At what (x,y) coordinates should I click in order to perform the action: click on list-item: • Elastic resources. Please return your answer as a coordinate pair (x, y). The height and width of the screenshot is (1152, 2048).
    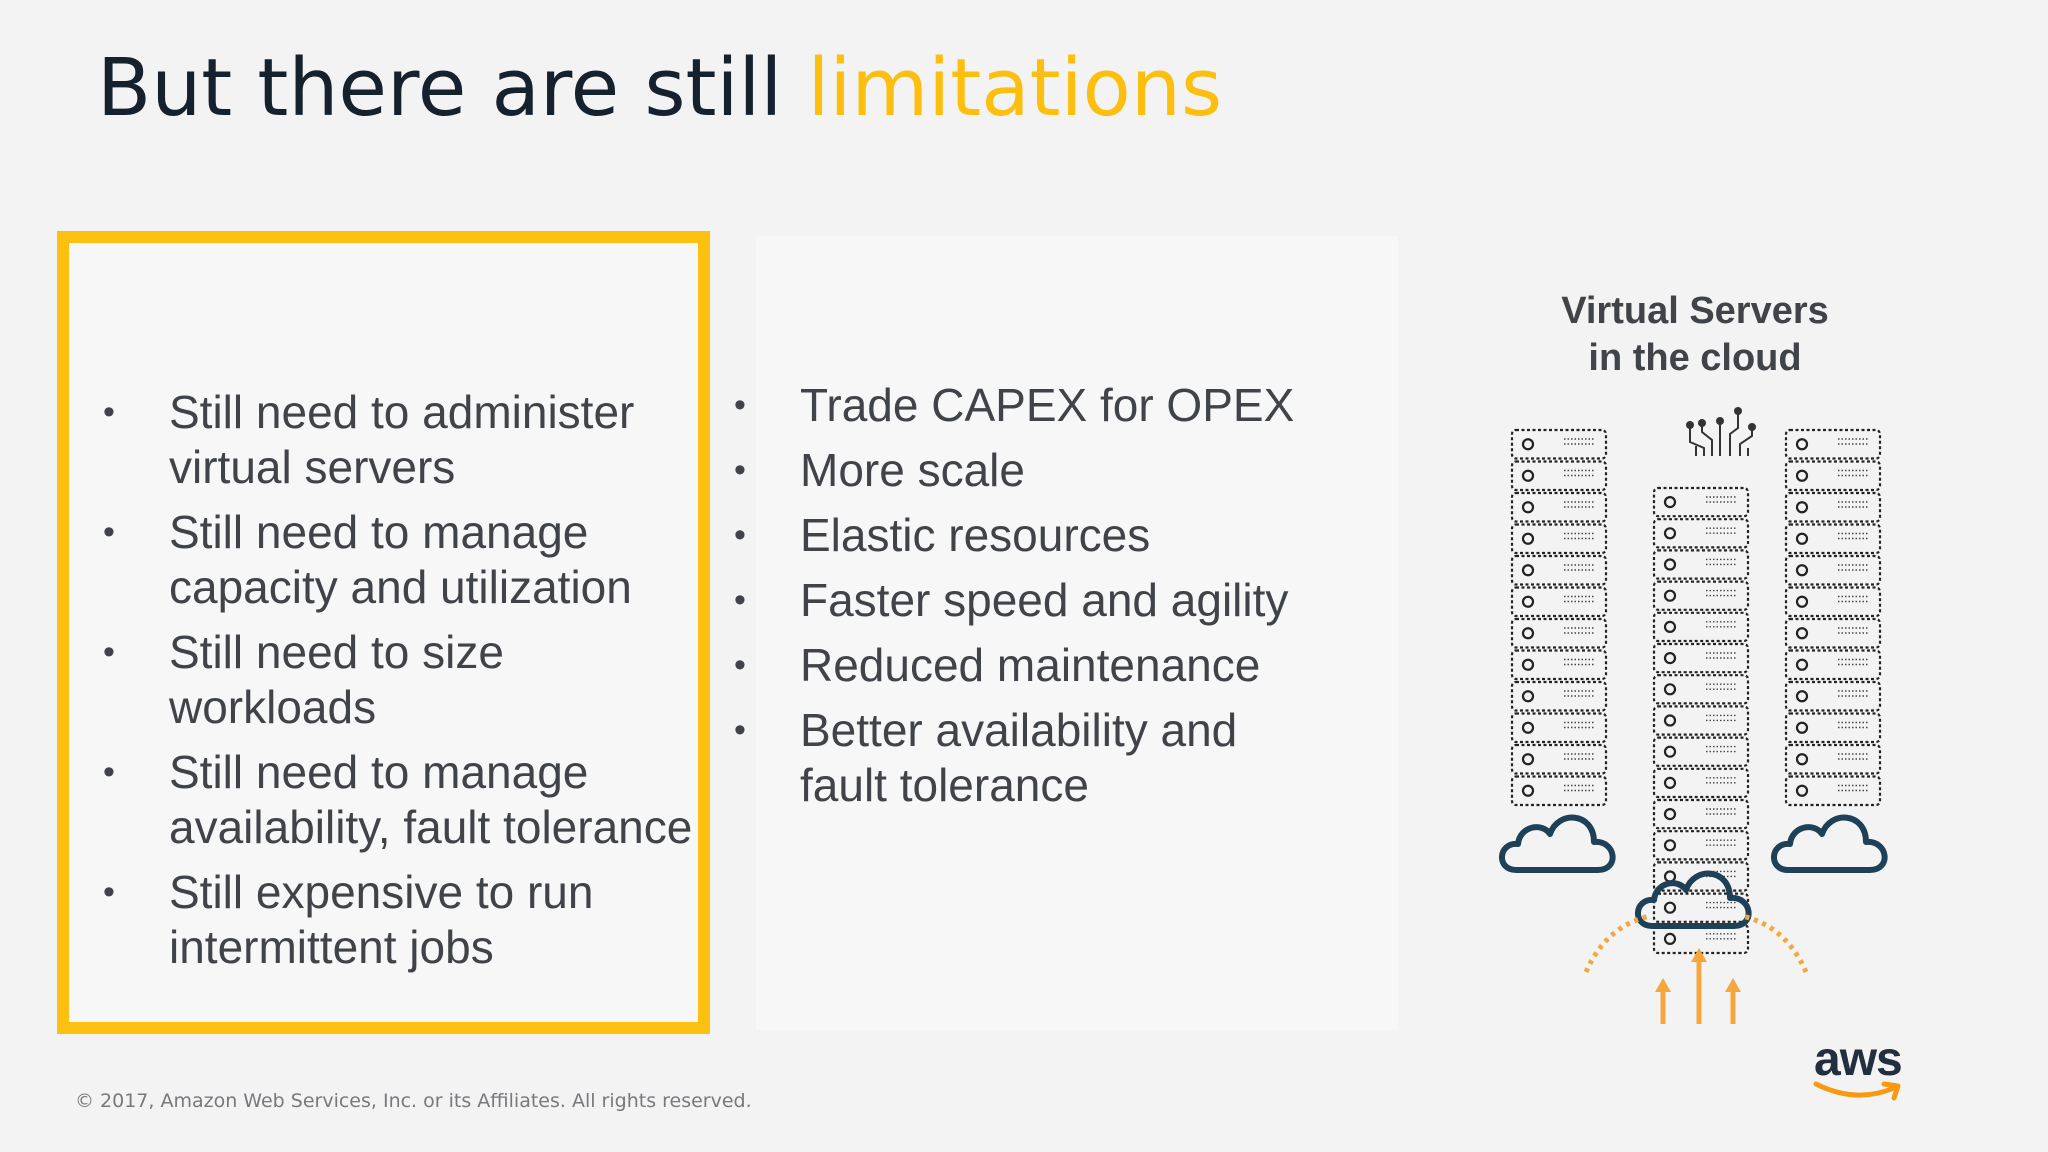
    Looking at the image, I should click on (1050, 535).